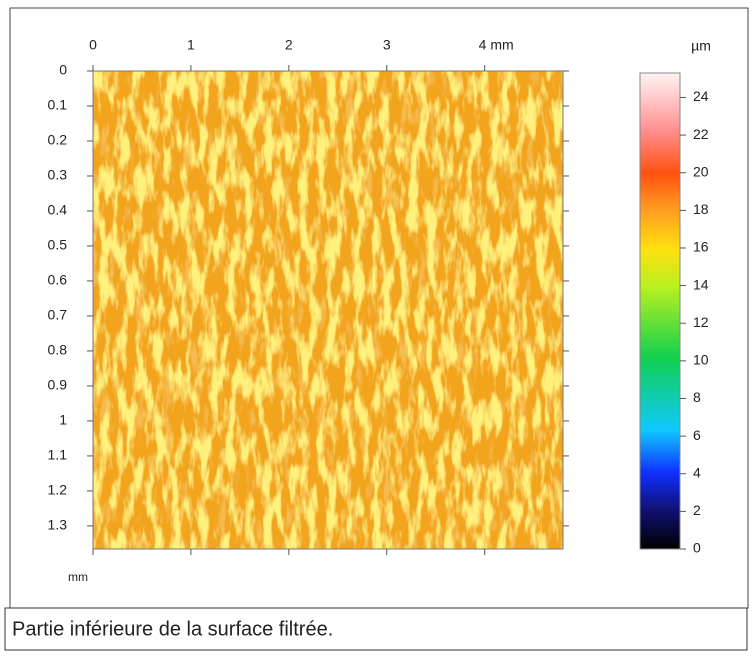 The image size is (752, 658). I want to click on y-tick-label: 0.2, so click(58, 140).